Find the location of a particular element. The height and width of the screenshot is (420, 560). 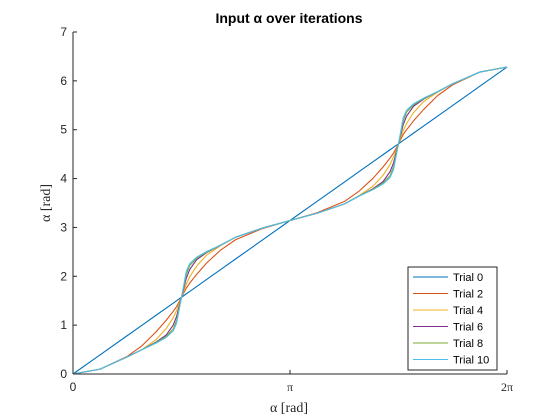

legend-entry: Trial 6 is located at coordinates (468, 328).